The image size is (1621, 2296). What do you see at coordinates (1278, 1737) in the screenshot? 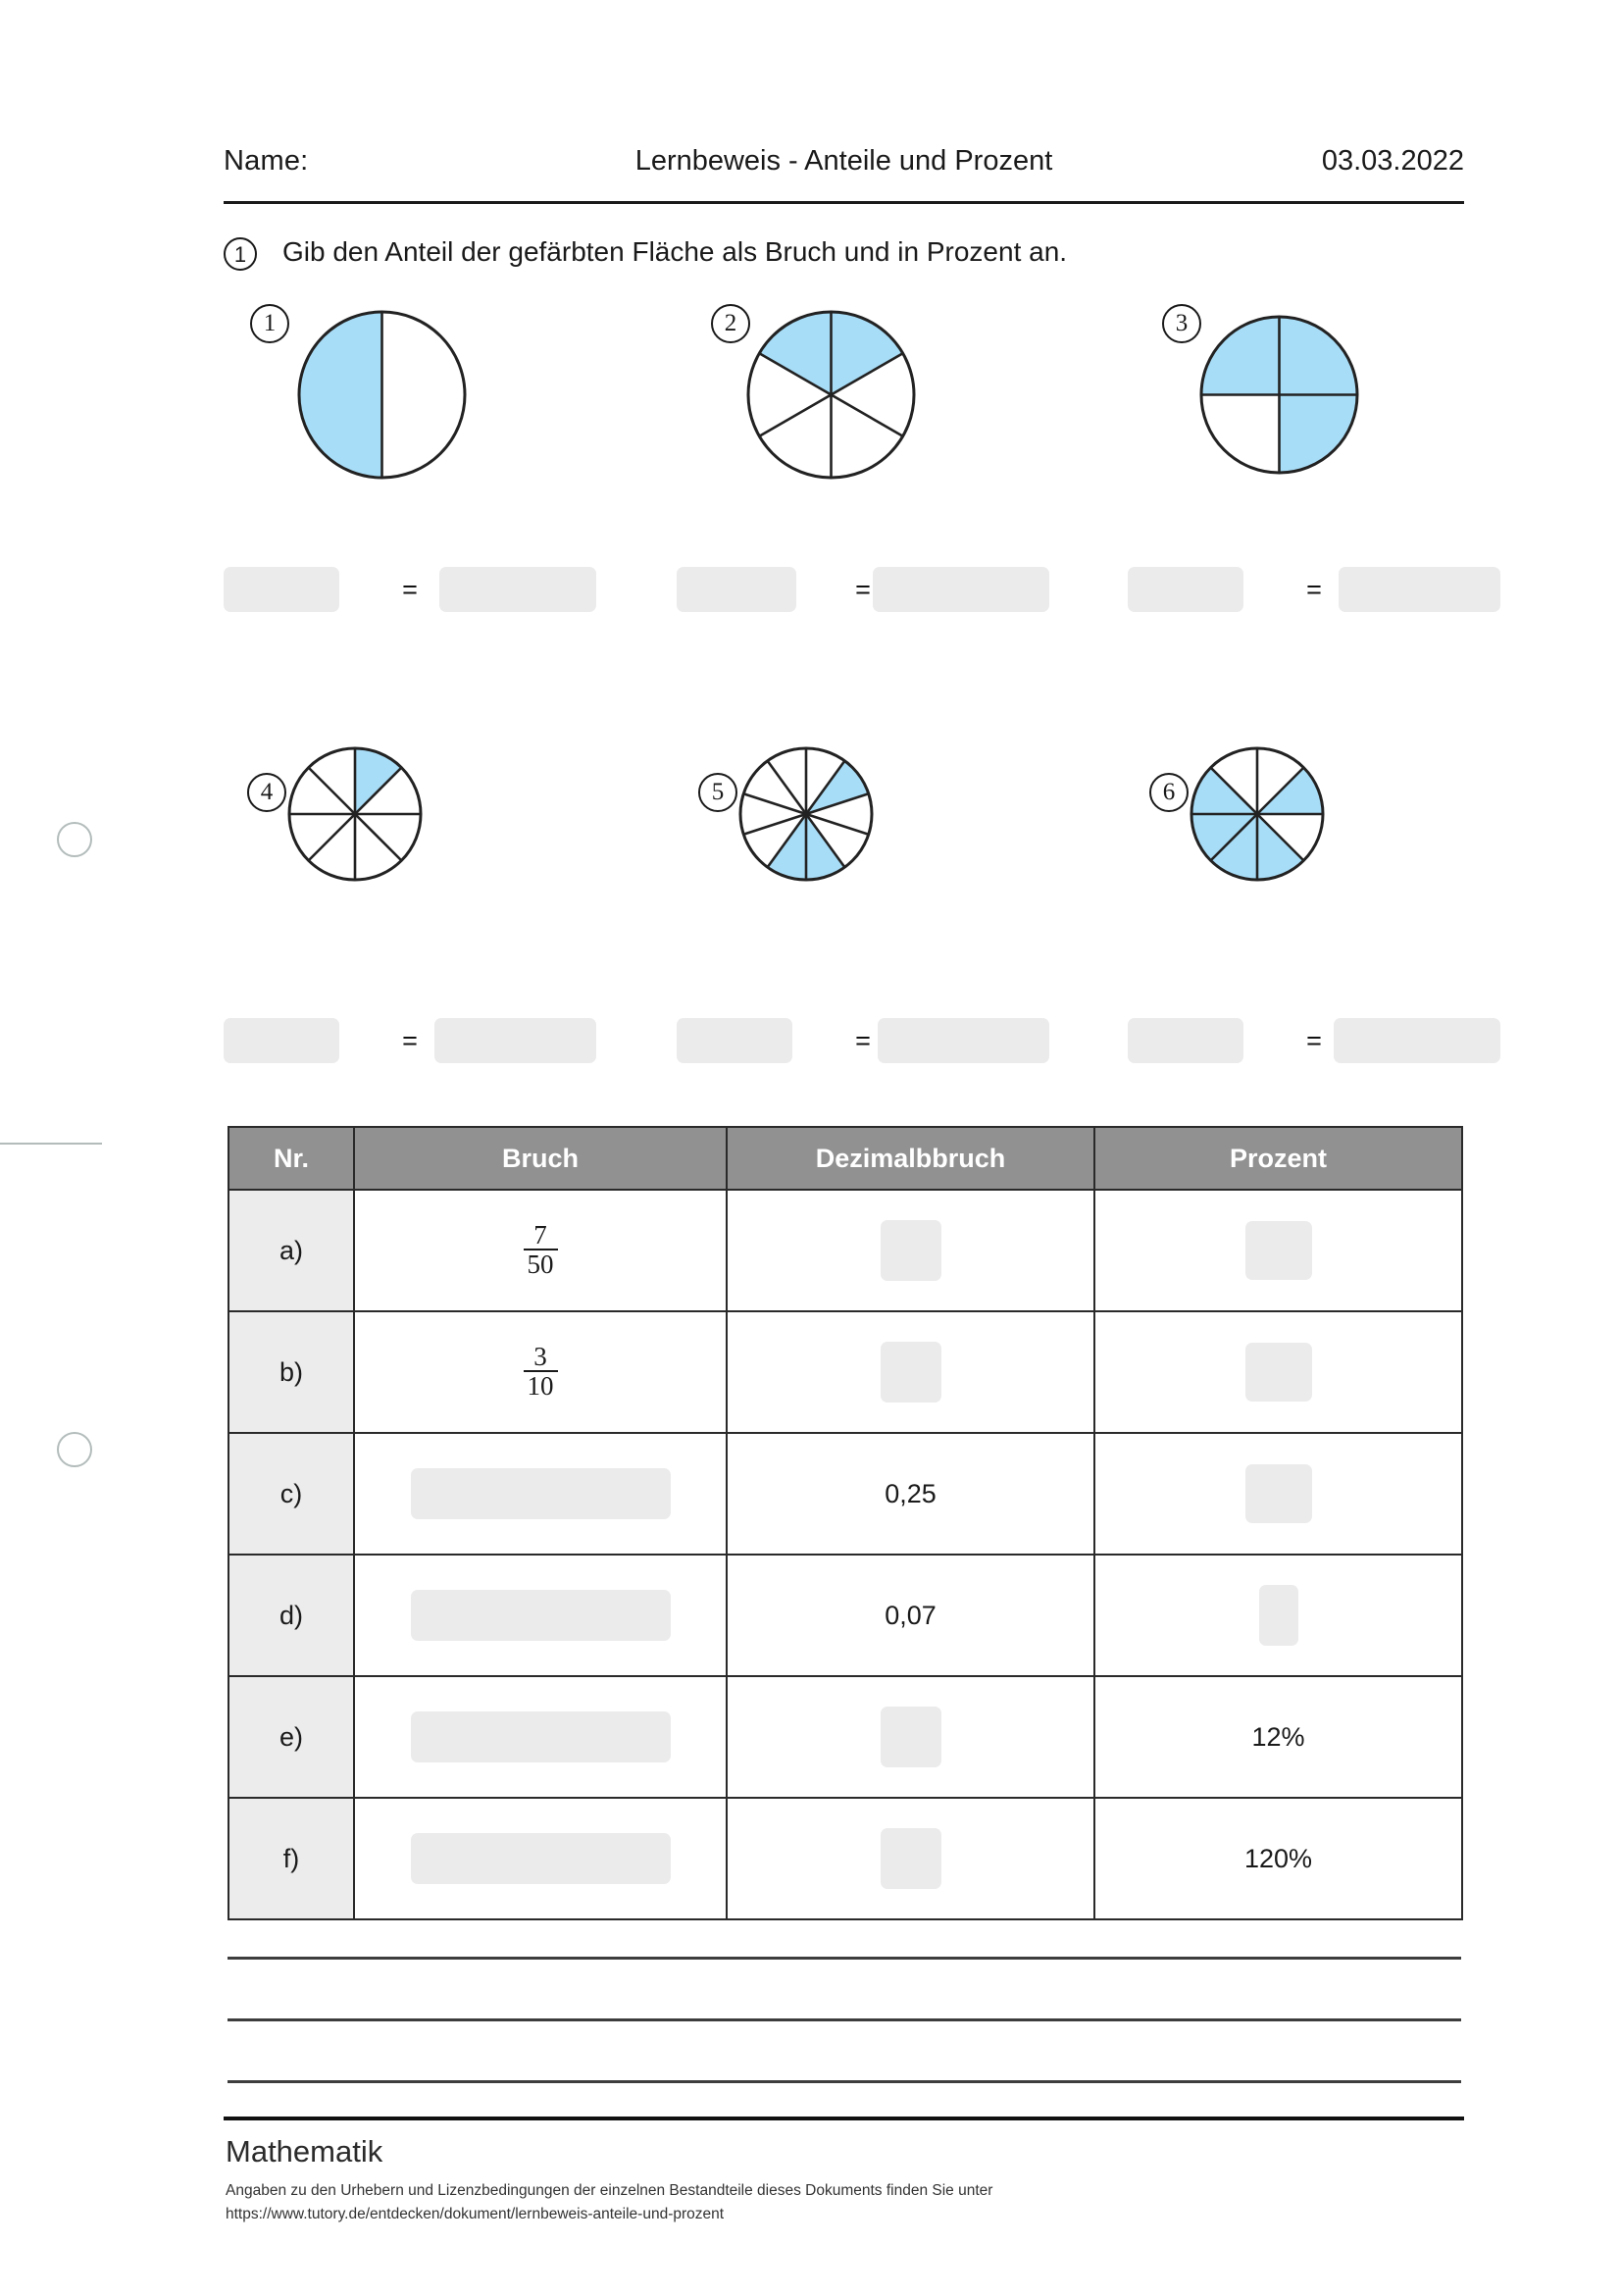
I see `prozent-cell: 12%` at bounding box center [1278, 1737].